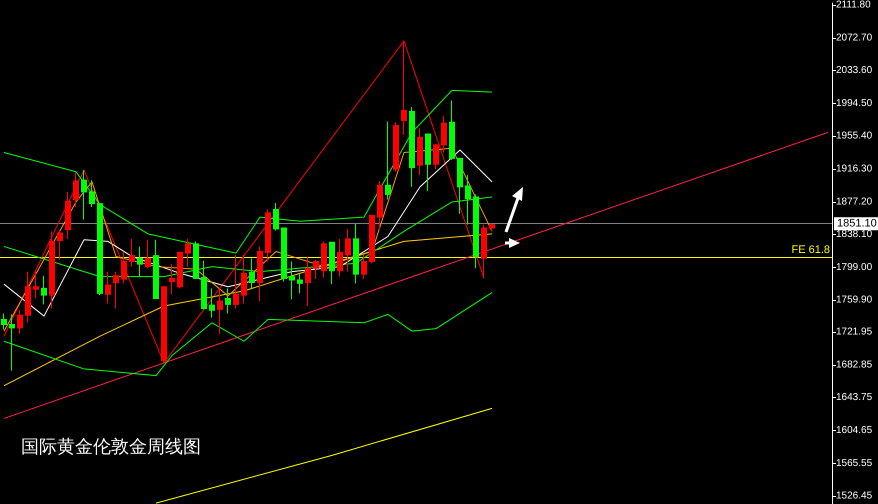 The height and width of the screenshot is (504, 878). Describe the element at coordinates (854, 463) in the screenshot. I see `y-tick-label: 1565.55` at that location.